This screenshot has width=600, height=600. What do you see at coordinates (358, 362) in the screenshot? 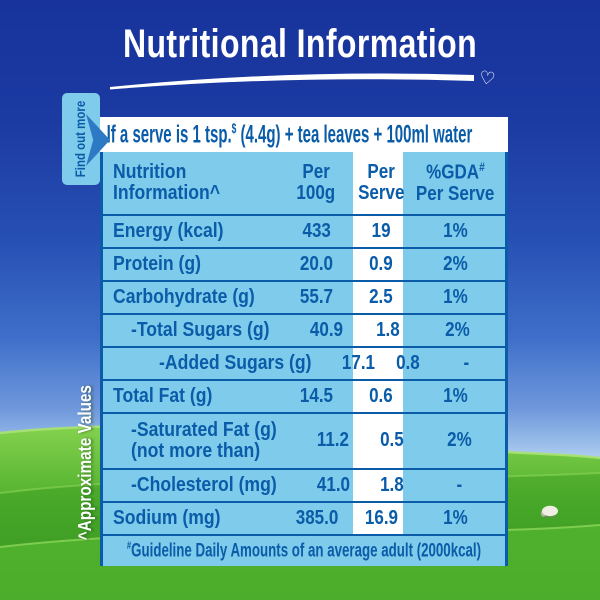
I see `value-per-100g: 17.1` at bounding box center [358, 362].